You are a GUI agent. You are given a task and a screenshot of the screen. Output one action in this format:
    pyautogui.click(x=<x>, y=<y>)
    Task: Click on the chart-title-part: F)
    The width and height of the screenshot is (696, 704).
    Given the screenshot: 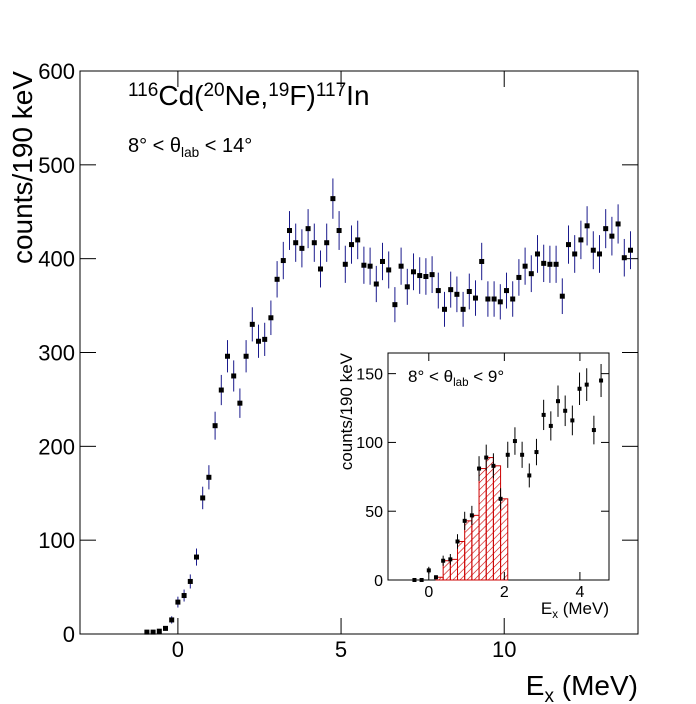 What is the action you would take?
    pyautogui.click(x=302, y=95)
    